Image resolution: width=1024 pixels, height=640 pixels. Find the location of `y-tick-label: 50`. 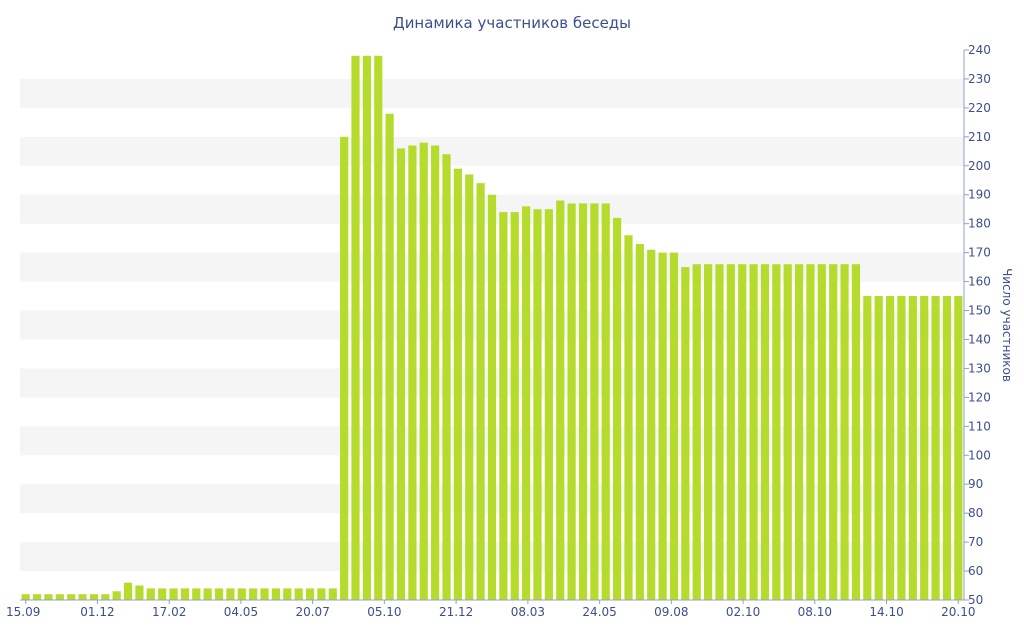

y-tick-label: 50 is located at coordinates (975, 600).